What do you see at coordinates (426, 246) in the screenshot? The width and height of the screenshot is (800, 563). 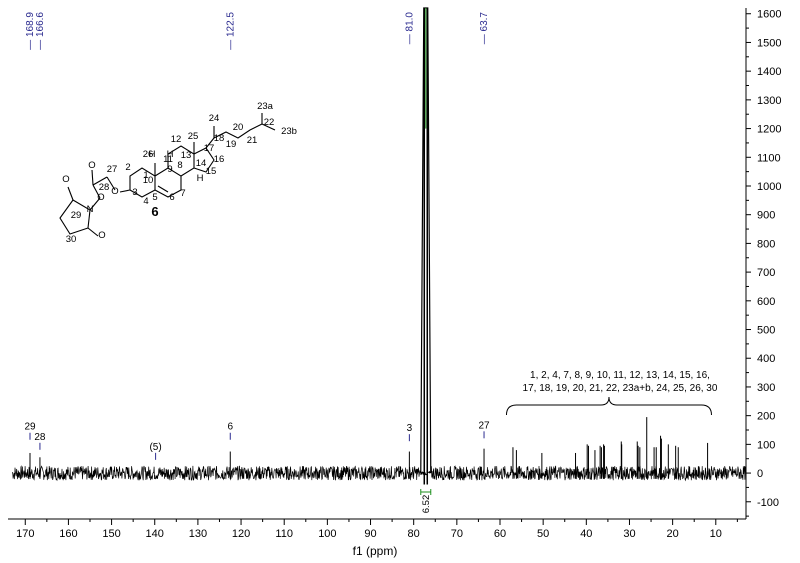 I see `solvent-peak` at bounding box center [426, 246].